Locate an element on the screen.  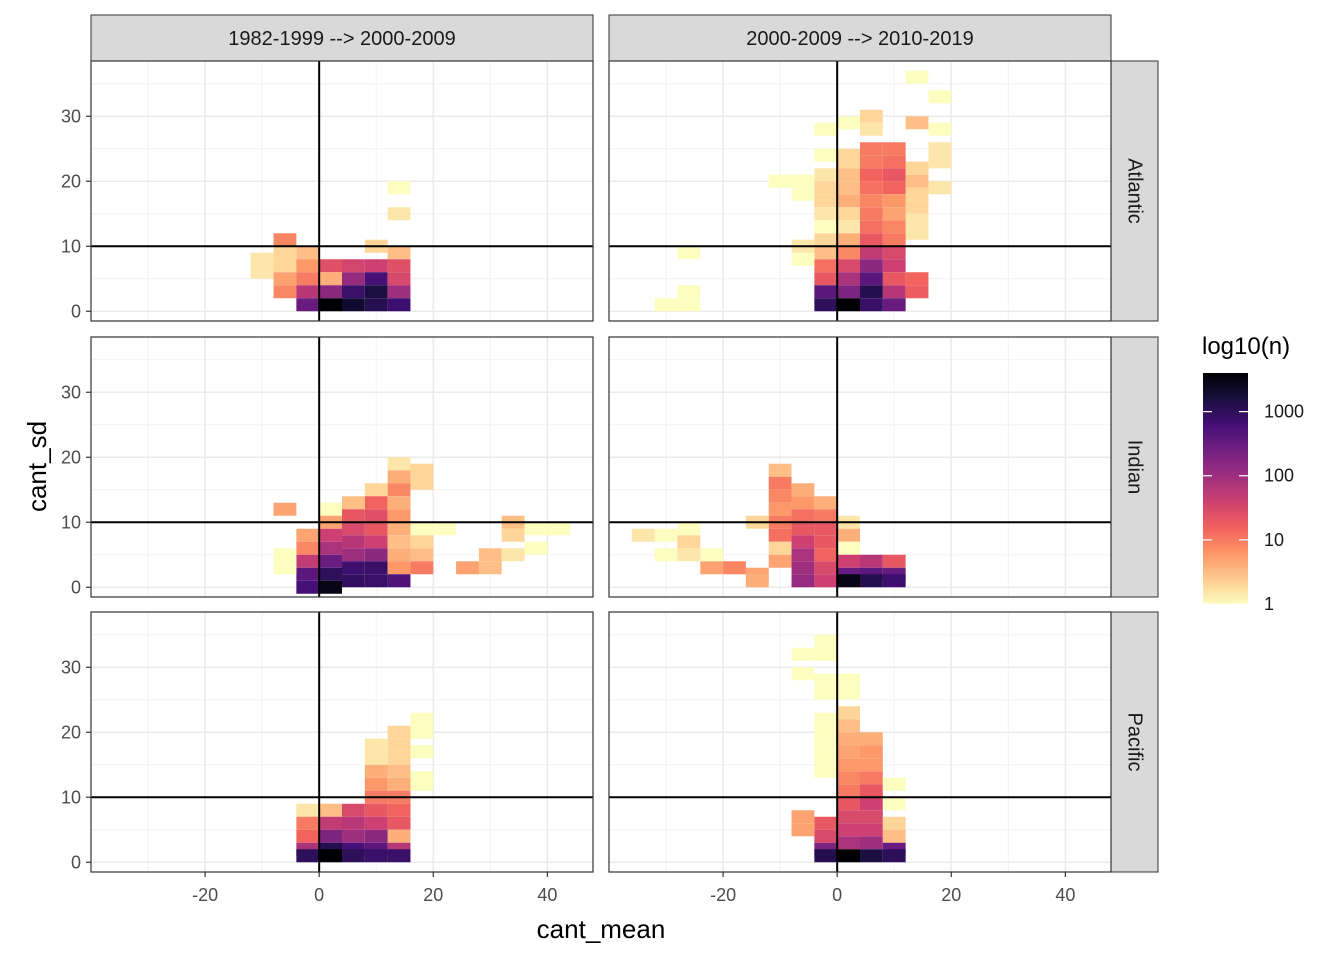
x-axis-title: cant_mean is located at coordinates (601, 929).